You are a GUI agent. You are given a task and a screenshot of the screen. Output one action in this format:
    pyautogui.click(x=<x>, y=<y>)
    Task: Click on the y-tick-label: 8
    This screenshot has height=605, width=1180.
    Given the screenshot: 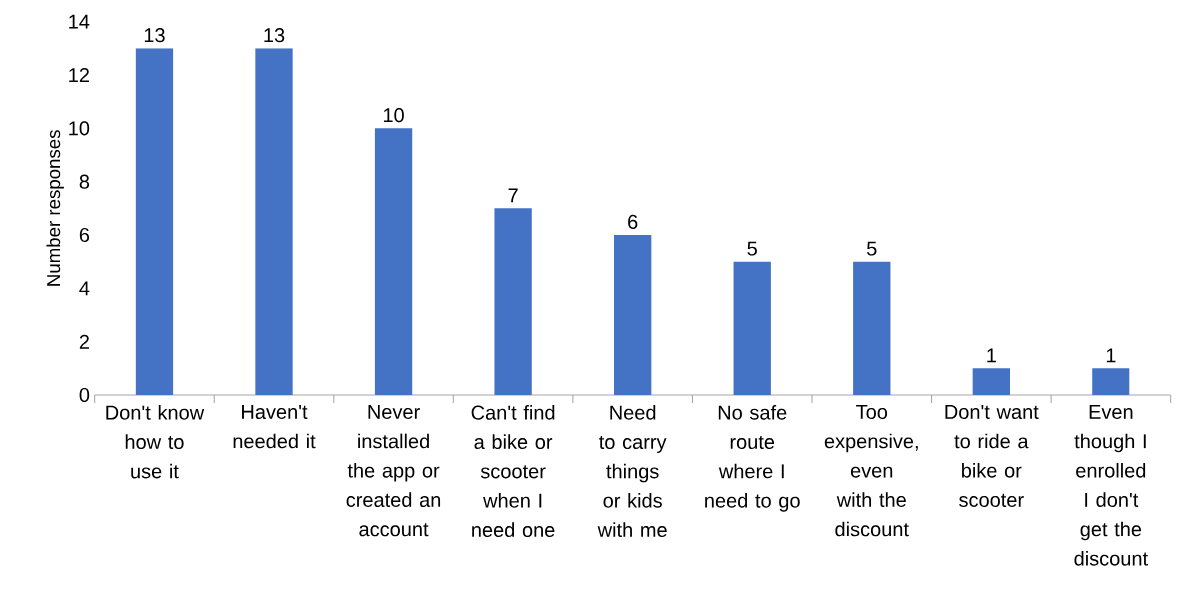 What is the action you would take?
    pyautogui.click(x=84, y=181)
    